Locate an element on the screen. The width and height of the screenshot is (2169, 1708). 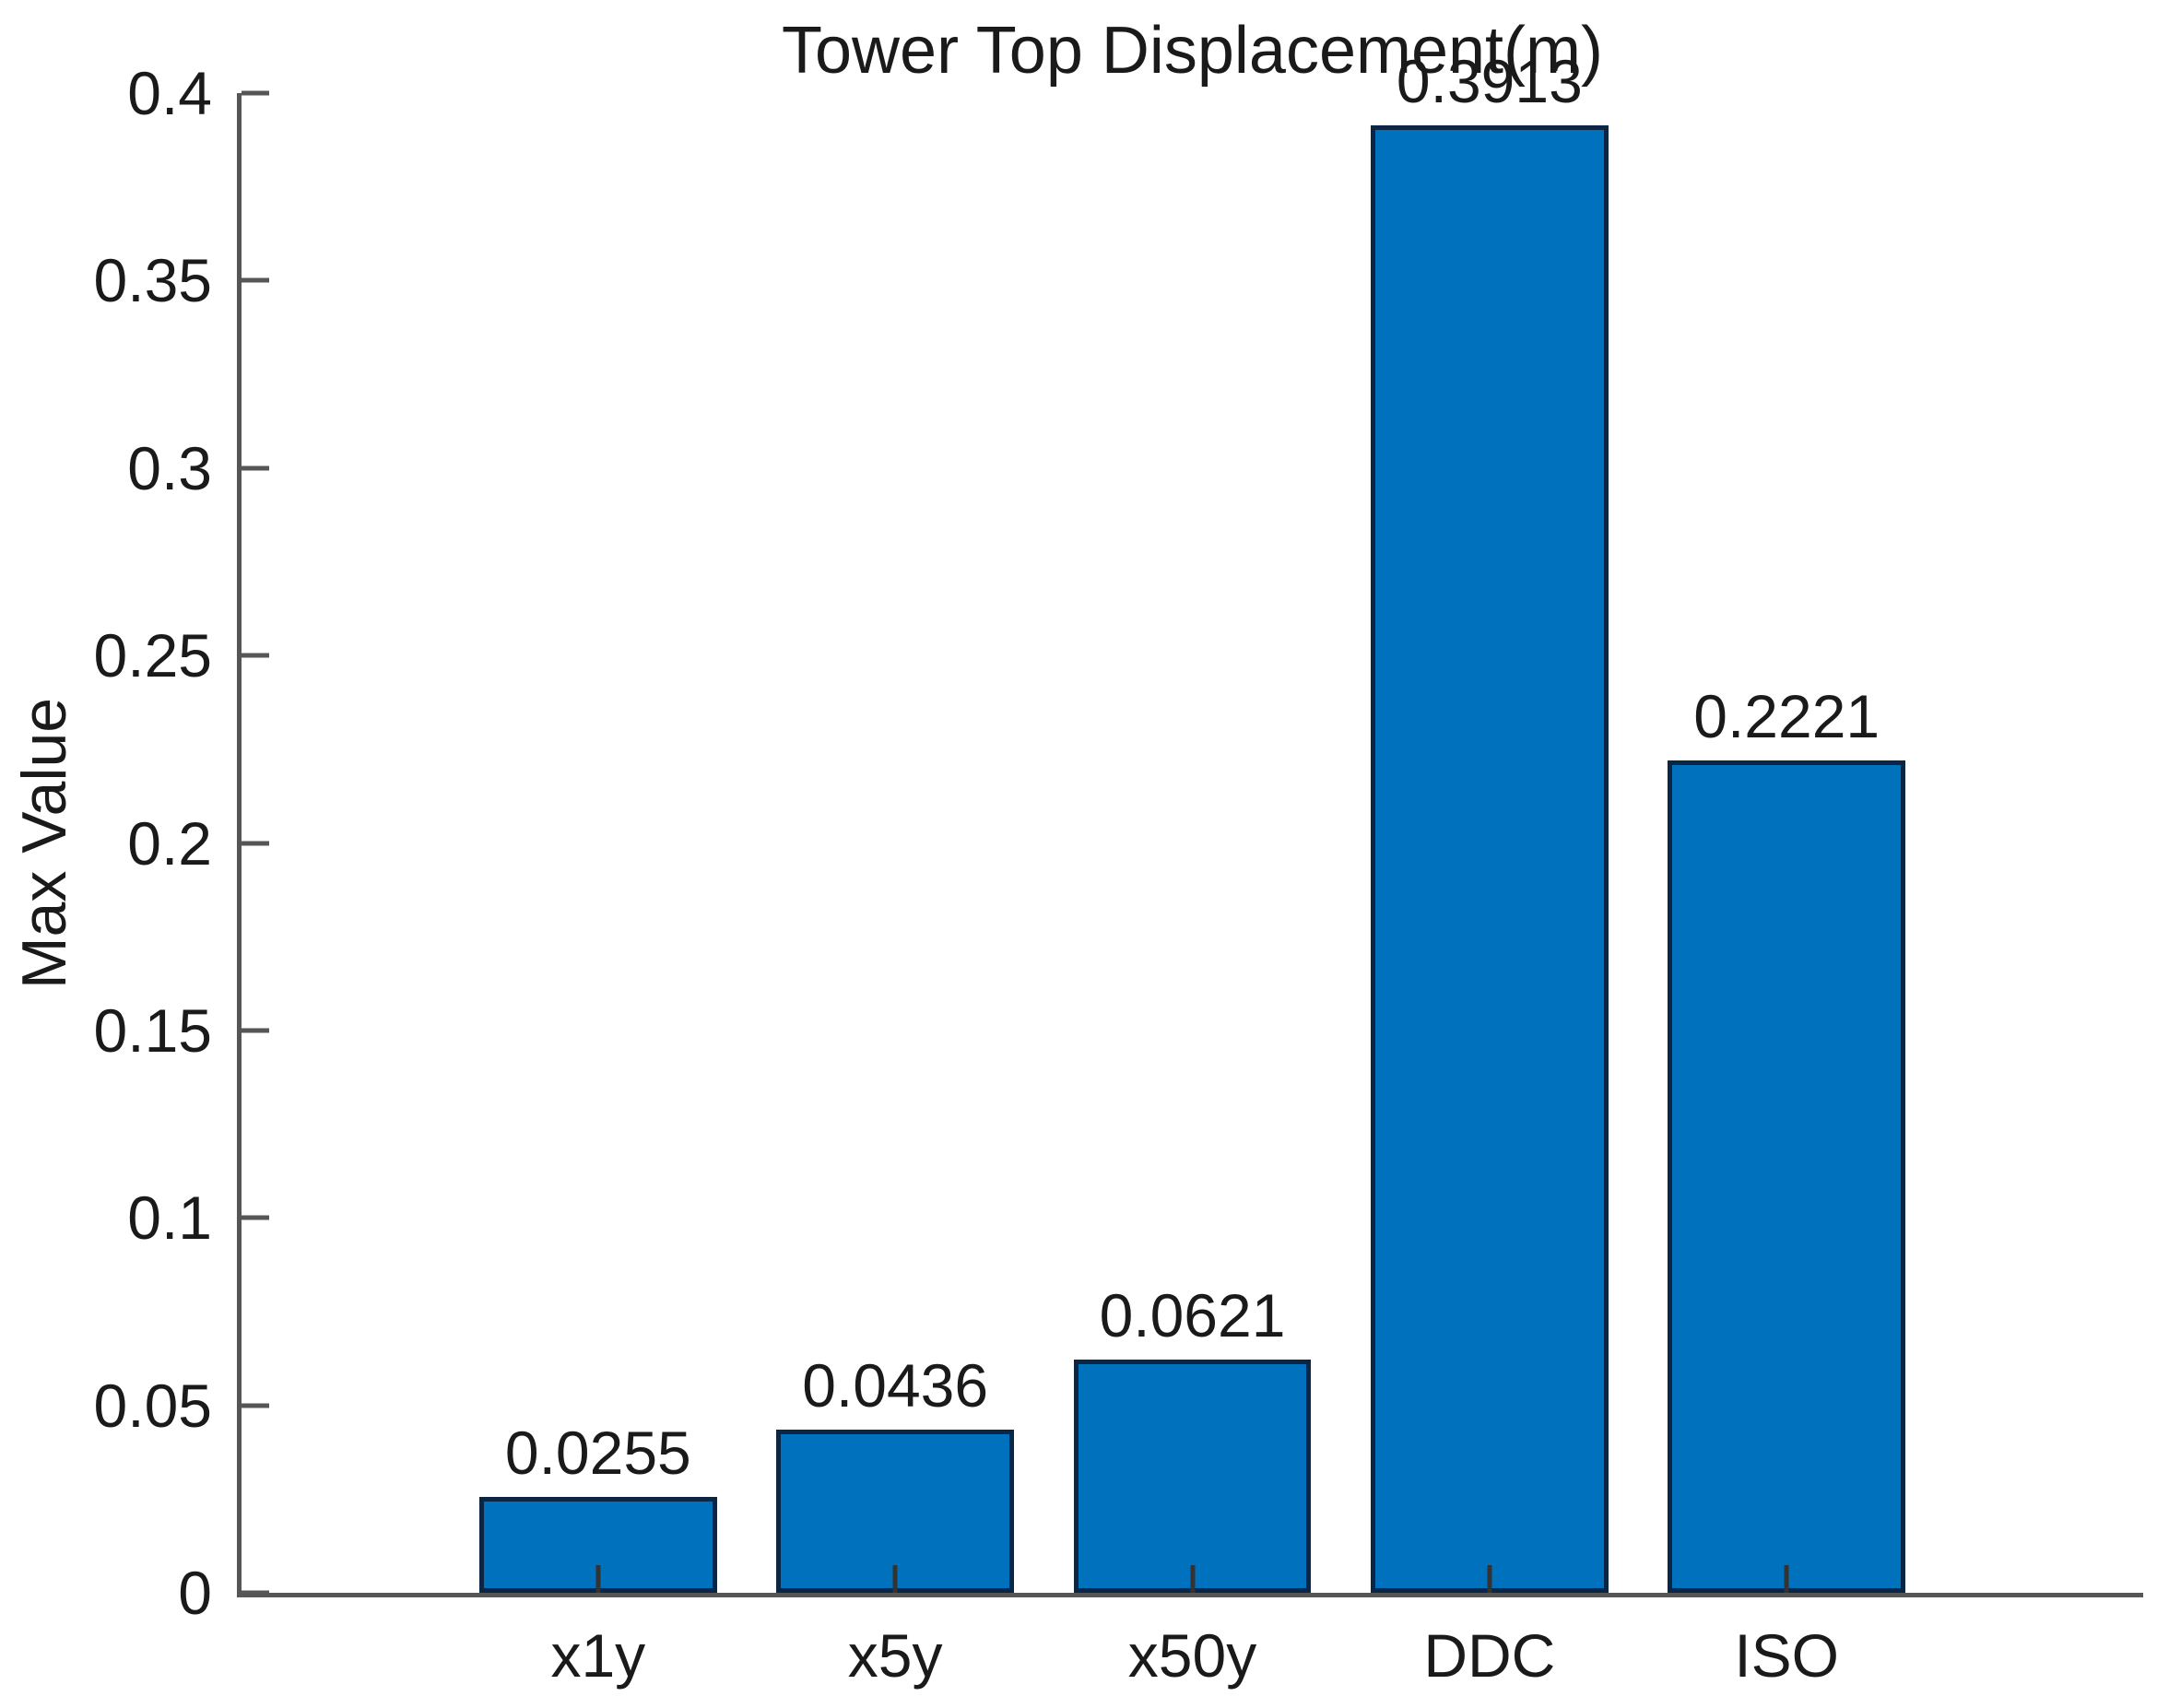
bar-x50y is located at coordinates (1192, 1476).